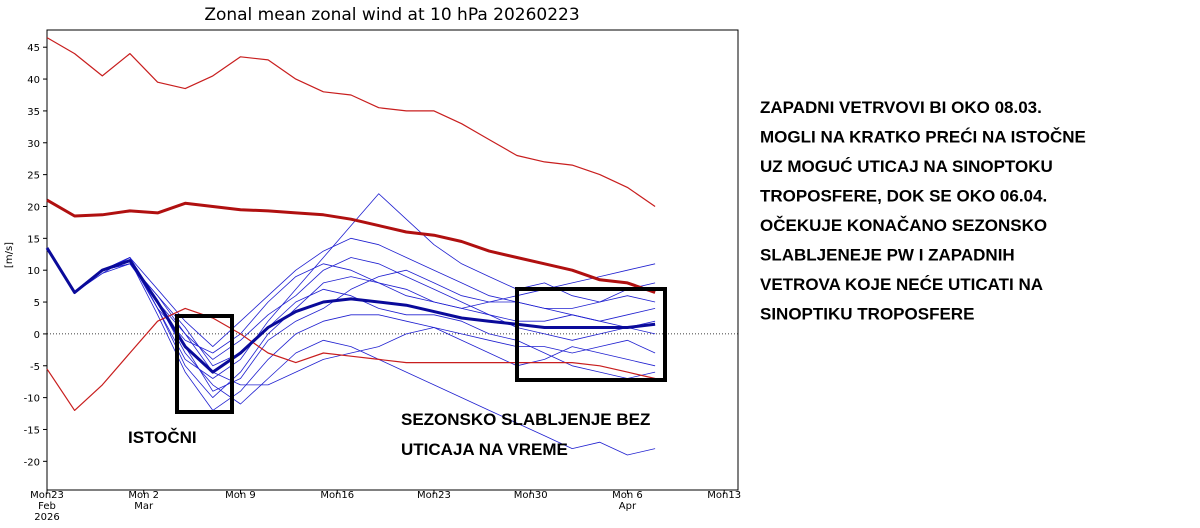 Image resolution: width=1200 pixels, height=528 pixels. Describe the element at coordinates (46, 517) in the screenshot. I see `x-year-label: 2026` at that location.